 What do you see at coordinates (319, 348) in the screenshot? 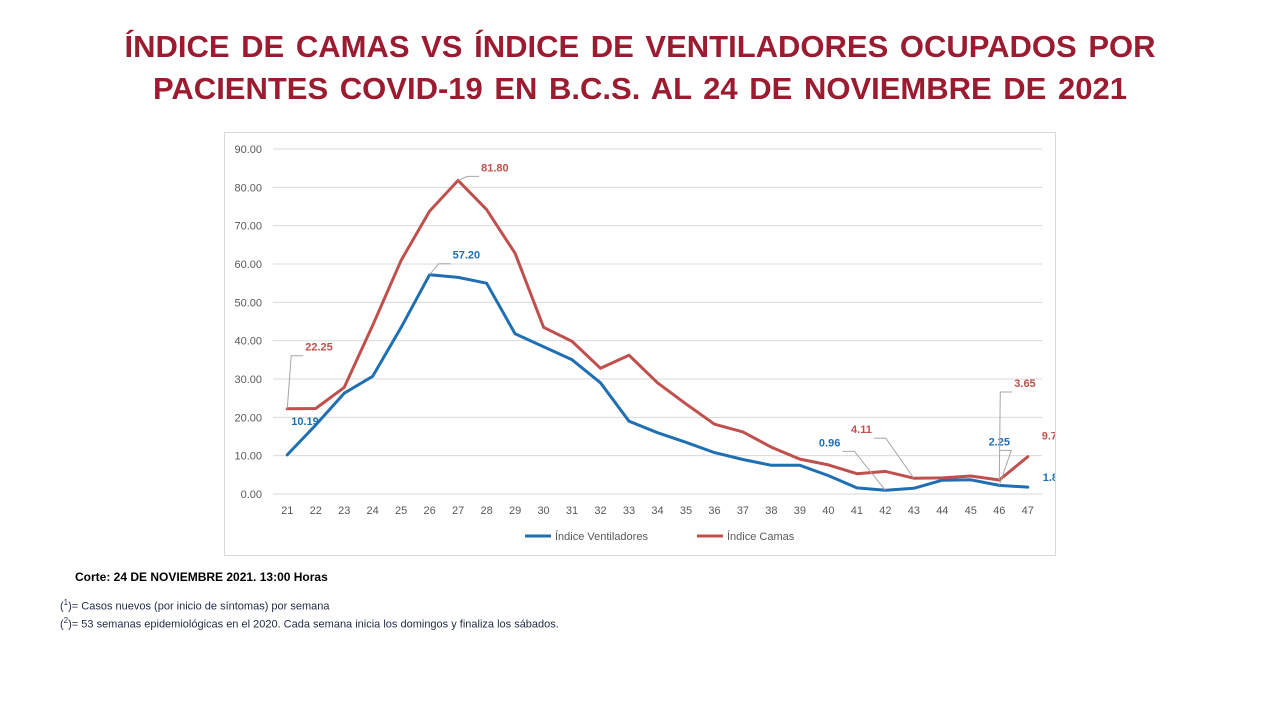
I see `data-label: 22.25` at bounding box center [319, 348].